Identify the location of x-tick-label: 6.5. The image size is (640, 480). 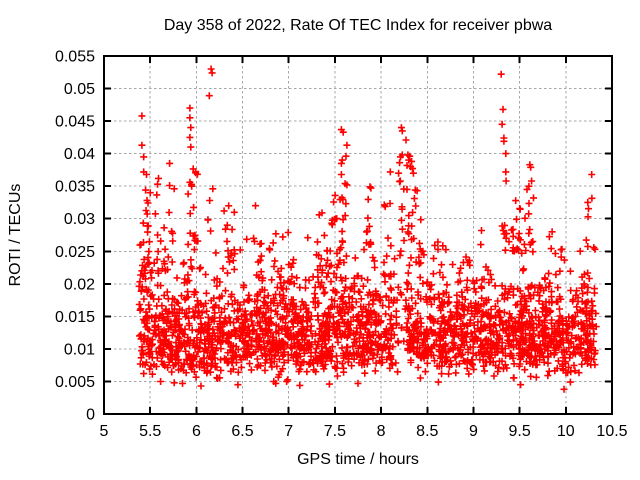
(242, 431).